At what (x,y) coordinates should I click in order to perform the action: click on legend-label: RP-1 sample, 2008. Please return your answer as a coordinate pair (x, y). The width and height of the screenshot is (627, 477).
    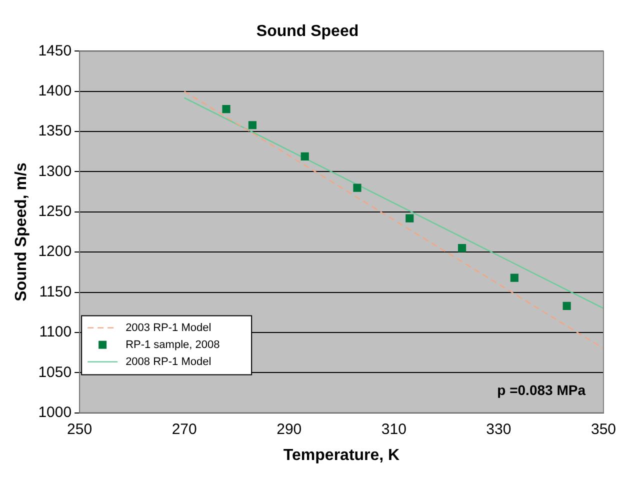
    Looking at the image, I should click on (173, 344).